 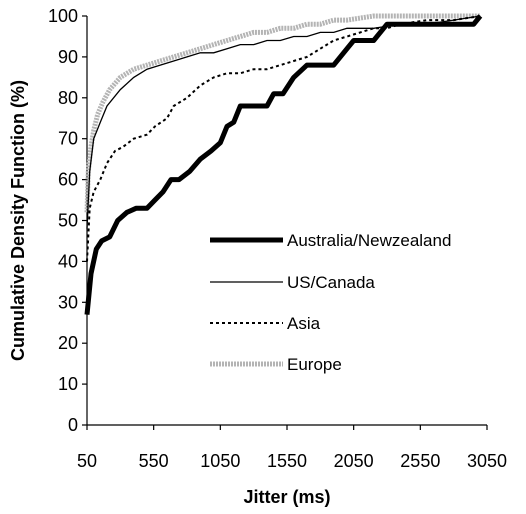 What do you see at coordinates (420, 461) in the screenshot?
I see `x-tick-label: 2550` at bounding box center [420, 461].